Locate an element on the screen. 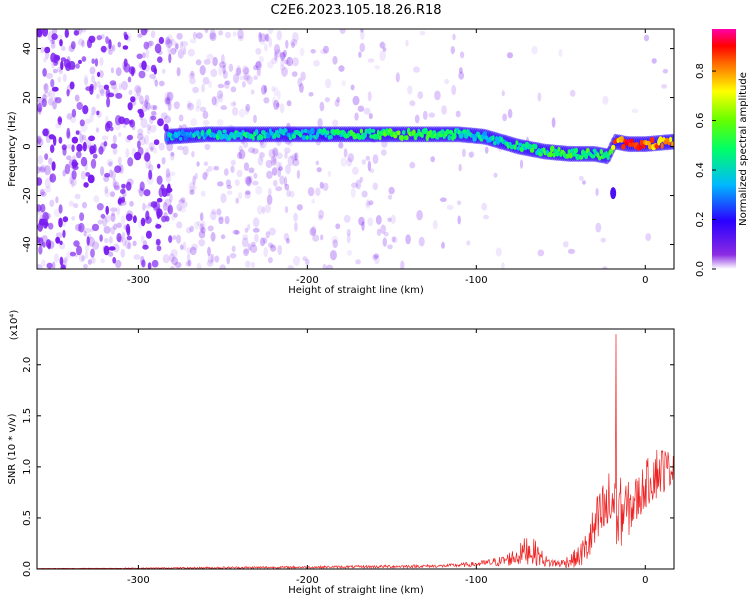 The image size is (750, 600). colorbar-ticks: 0.0 0.2 0.4 0.6 0.8 is located at coordinates (705, 170).